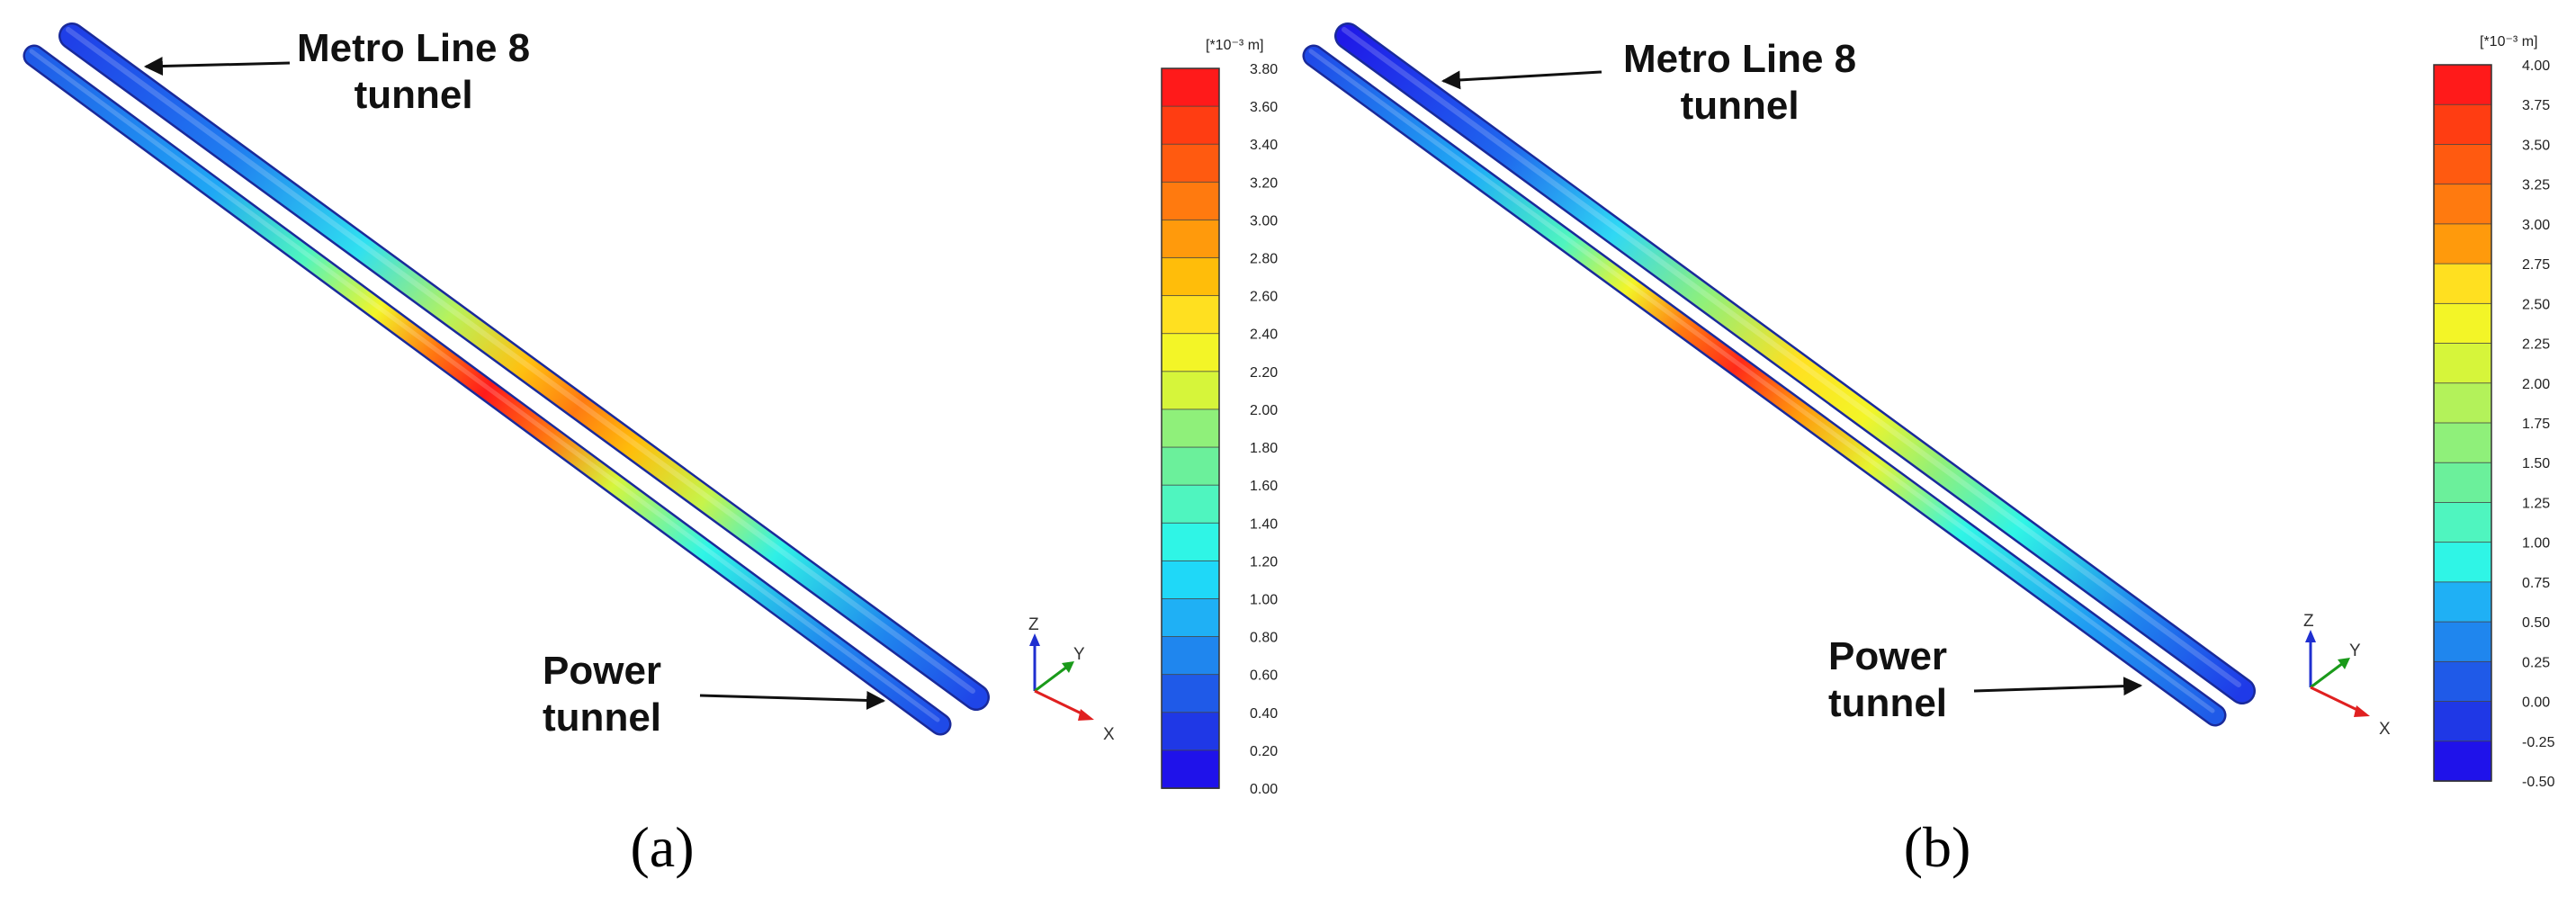 This screenshot has height=906, width=2576. I want to click on colorbar-tick-label: 0.20, so click(1264, 751).